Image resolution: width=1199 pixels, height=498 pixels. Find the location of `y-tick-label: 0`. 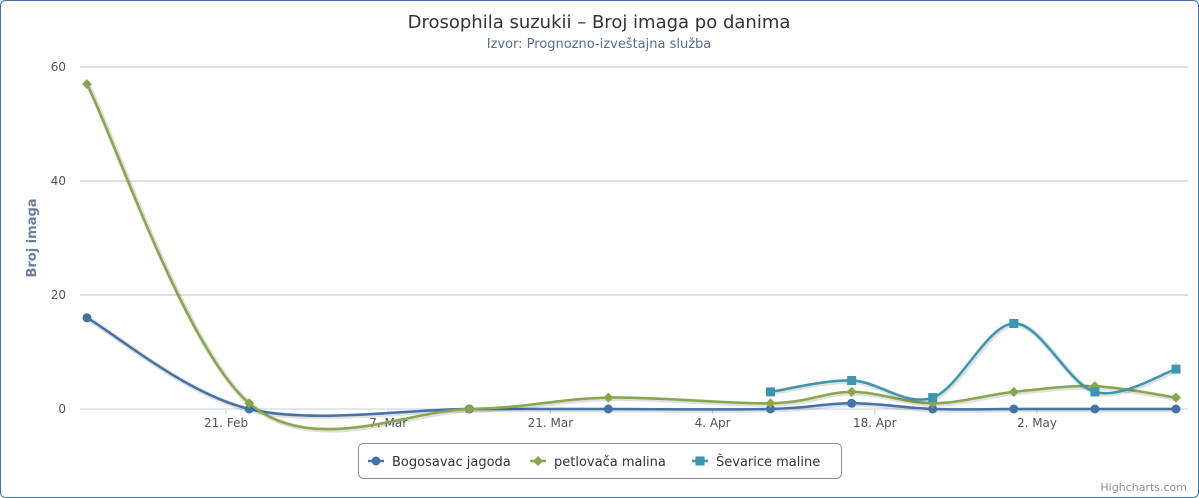

y-tick-label: 0 is located at coordinates (62, 409).